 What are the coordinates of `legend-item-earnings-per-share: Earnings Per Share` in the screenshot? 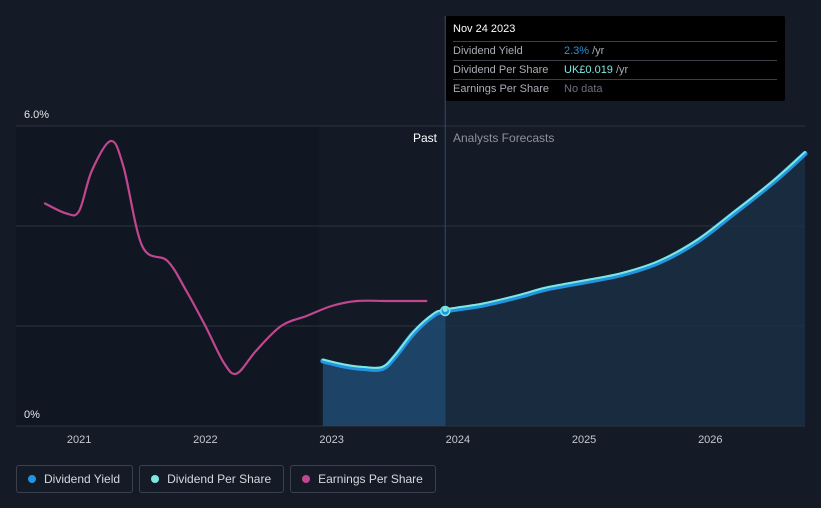 It's located at (363, 479).